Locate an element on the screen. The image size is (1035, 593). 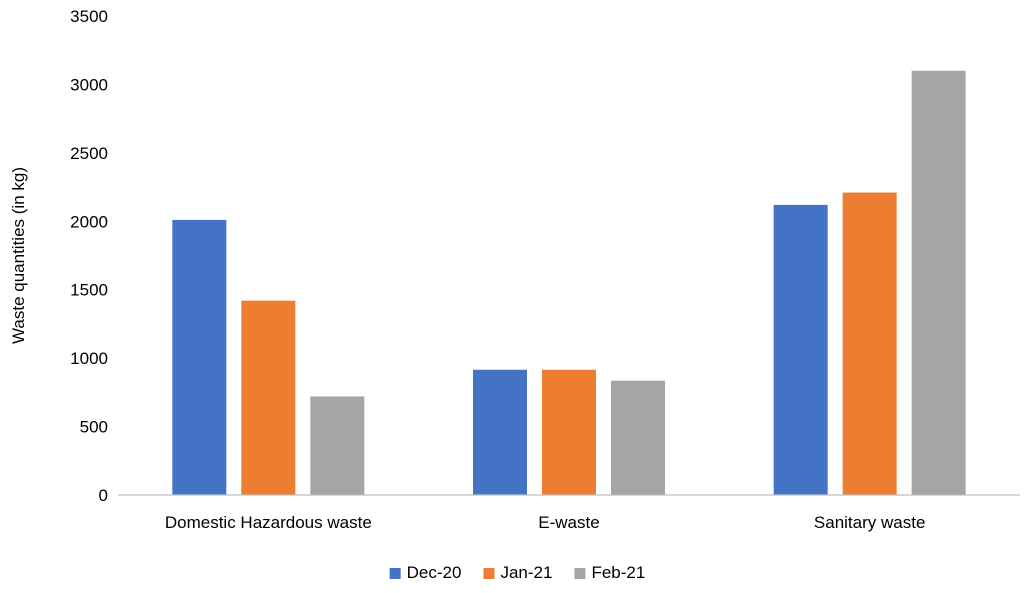
legend-label: Dec-20 is located at coordinates (434, 572).